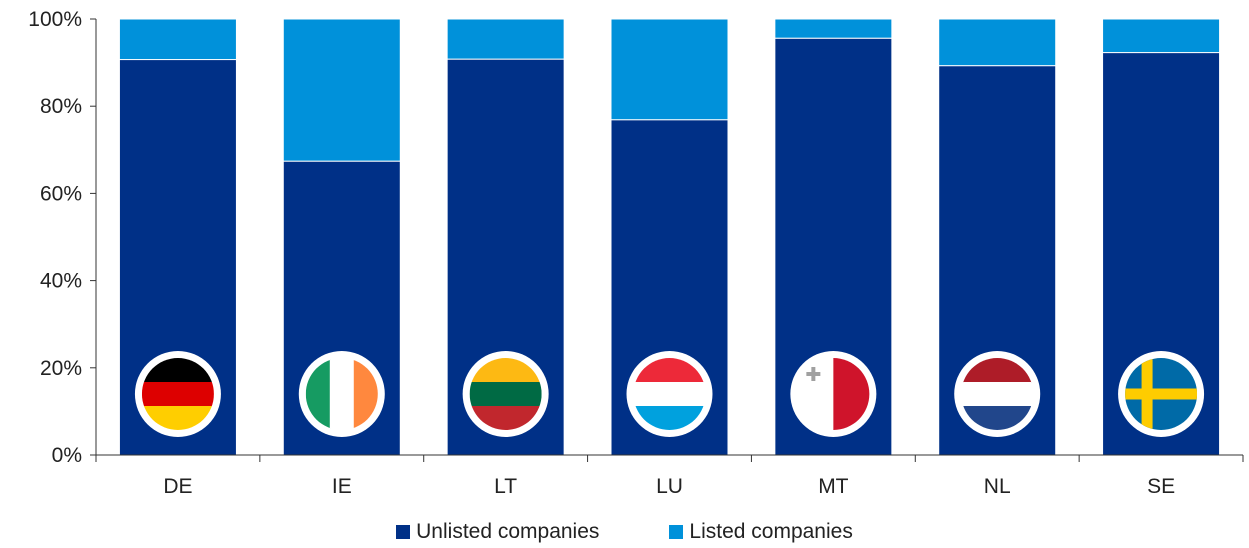  Describe the element at coordinates (505, 39) in the screenshot. I see `bar-lt-listed` at that location.